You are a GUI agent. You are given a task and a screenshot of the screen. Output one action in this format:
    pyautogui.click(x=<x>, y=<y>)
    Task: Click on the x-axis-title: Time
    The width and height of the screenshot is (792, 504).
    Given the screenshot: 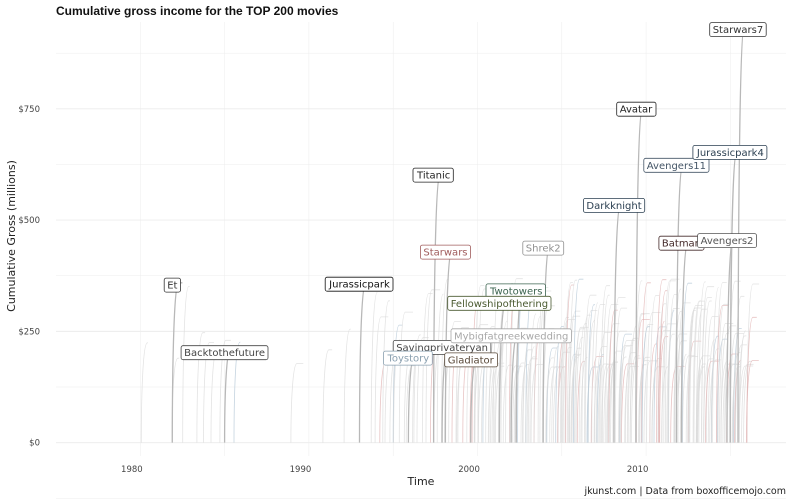 What is the action you would take?
    pyautogui.click(x=421, y=481)
    